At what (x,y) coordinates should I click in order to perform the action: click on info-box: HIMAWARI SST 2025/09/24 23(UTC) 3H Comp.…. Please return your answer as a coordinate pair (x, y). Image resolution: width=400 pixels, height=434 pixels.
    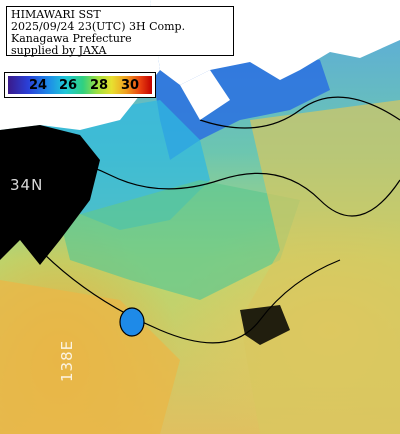
    Looking at the image, I should click on (120, 31).